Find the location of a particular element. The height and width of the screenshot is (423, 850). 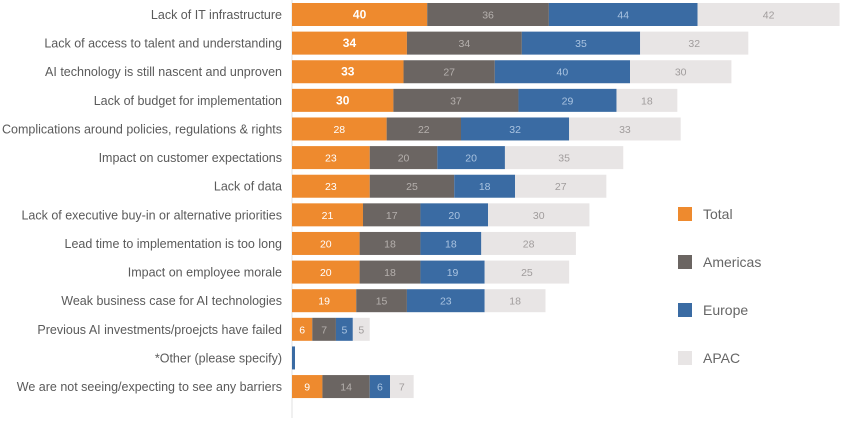

data-label: 40 is located at coordinates (360, 15).